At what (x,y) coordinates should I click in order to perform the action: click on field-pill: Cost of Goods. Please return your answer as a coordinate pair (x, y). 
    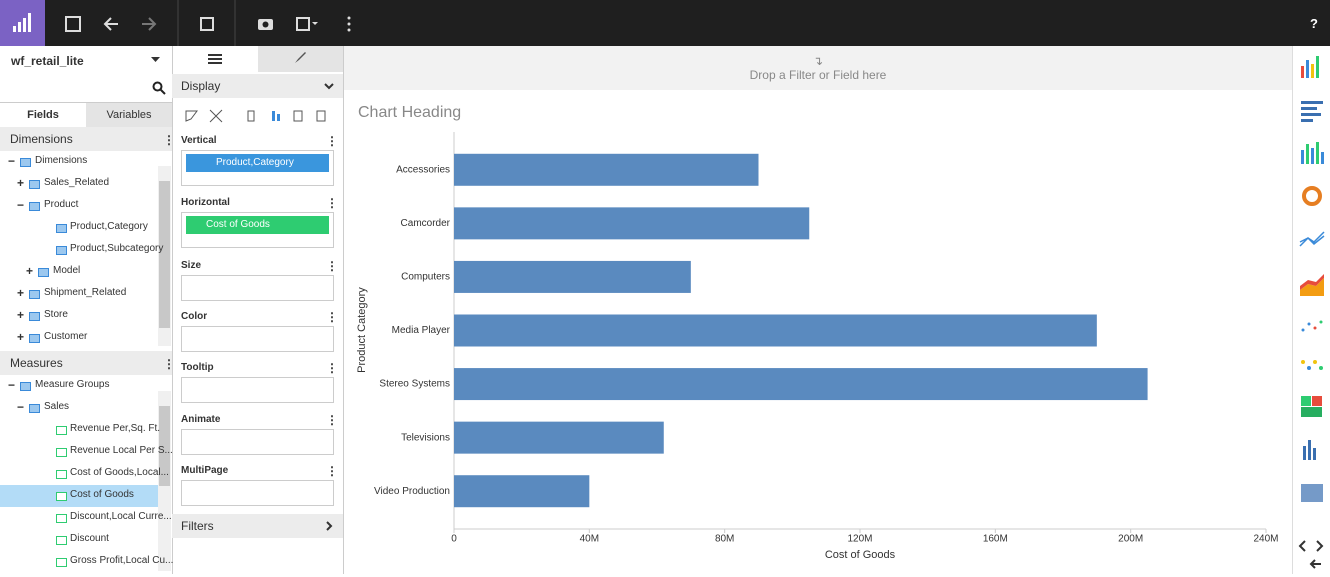
    Looking at the image, I should click on (257, 225).